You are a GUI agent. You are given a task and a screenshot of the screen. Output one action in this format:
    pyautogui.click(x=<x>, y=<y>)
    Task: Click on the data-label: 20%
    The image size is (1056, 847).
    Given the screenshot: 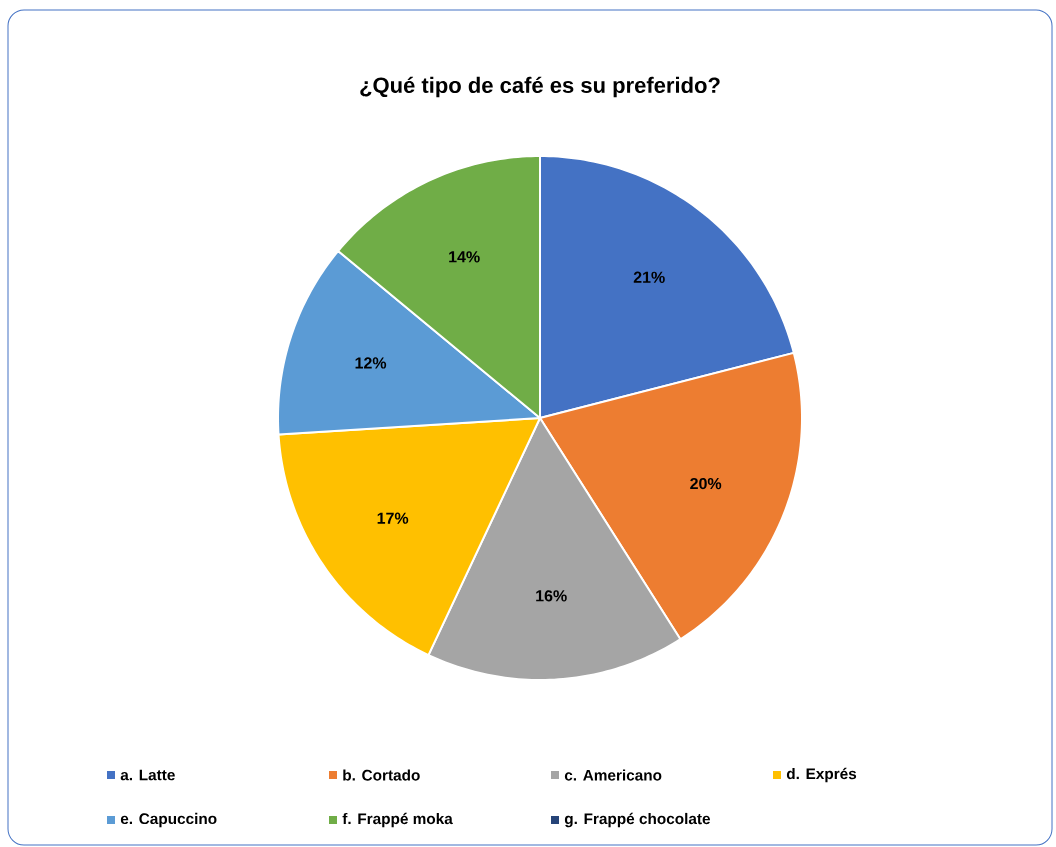 What is the action you would take?
    pyautogui.click(x=706, y=483)
    